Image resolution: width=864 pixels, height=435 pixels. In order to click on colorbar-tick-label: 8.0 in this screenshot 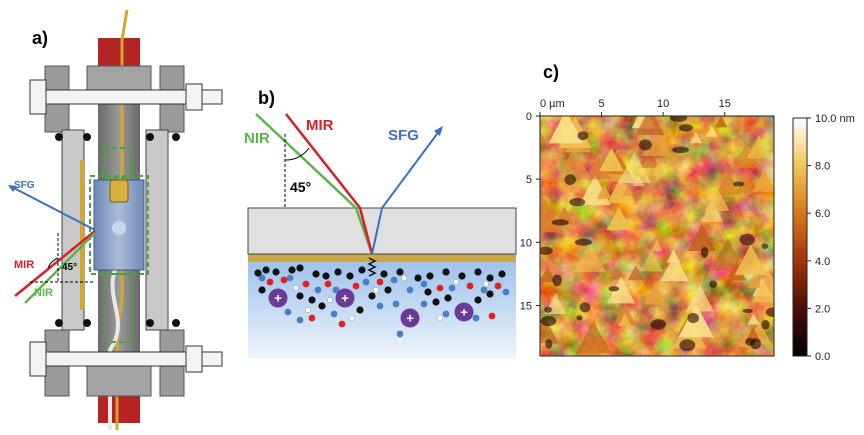, I will do `click(822, 167)`.